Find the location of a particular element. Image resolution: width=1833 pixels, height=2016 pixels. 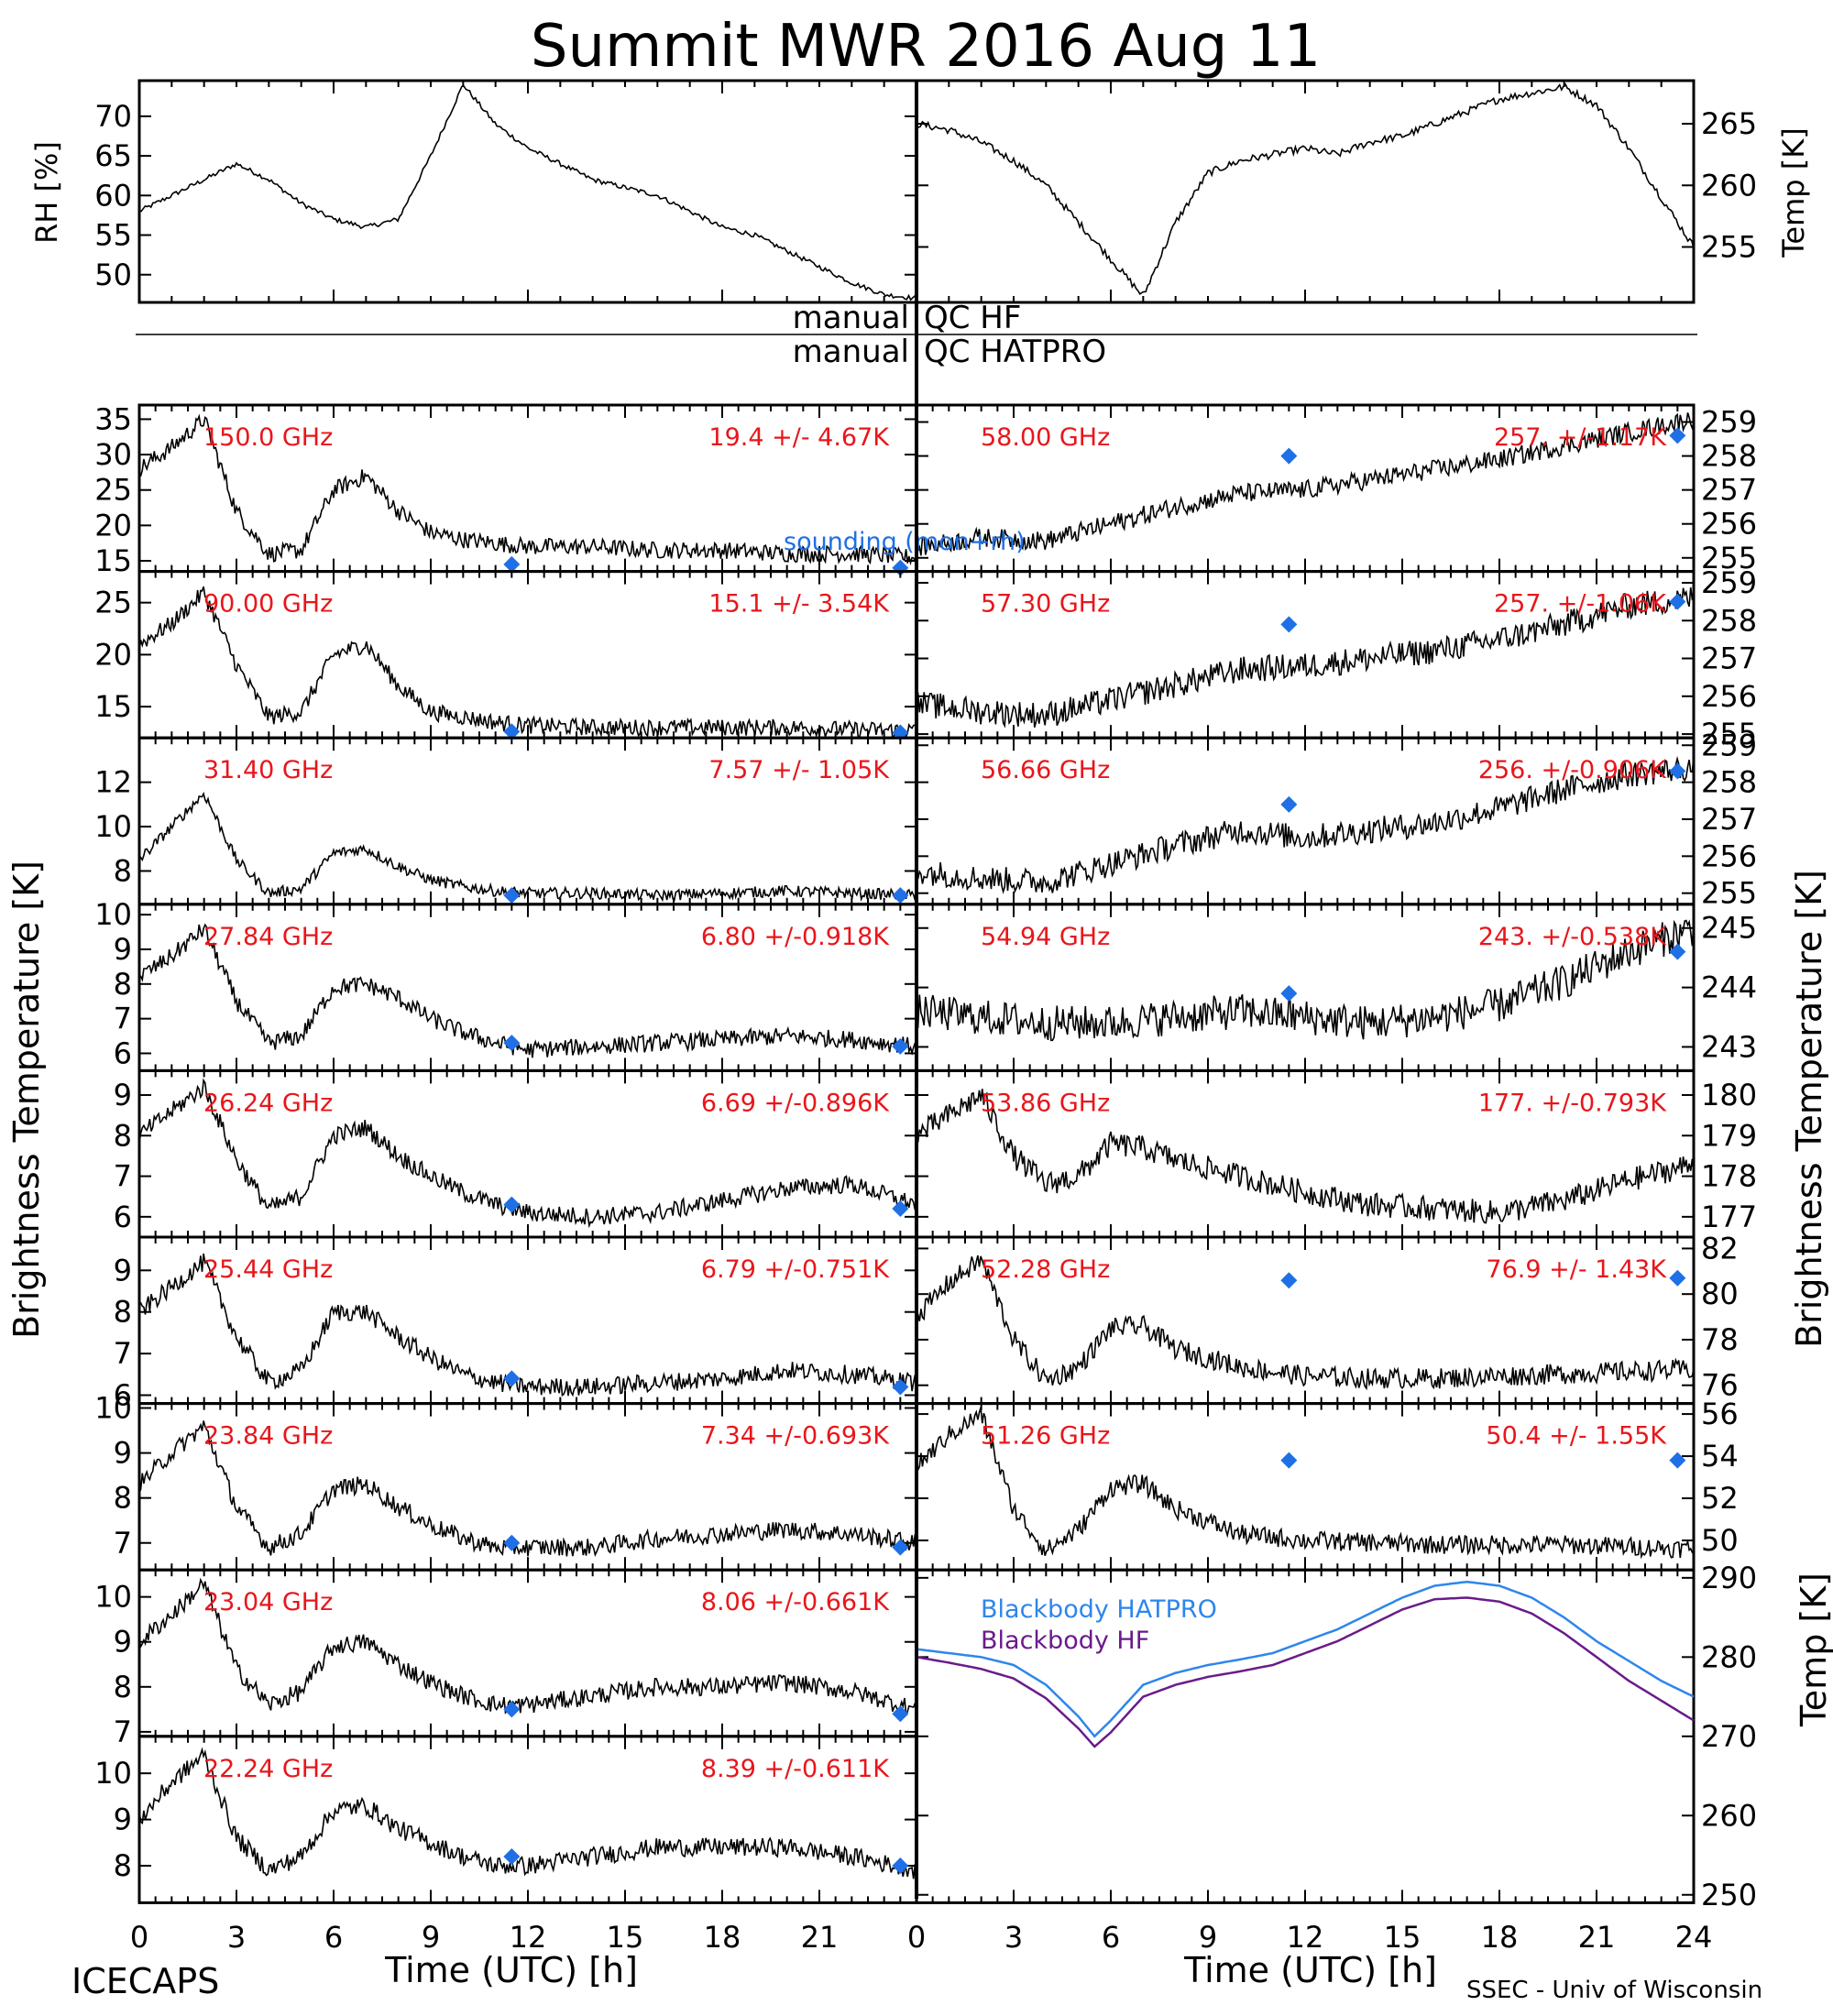

ch5494-ytick-label: 244 is located at coordinates (1729, 987).